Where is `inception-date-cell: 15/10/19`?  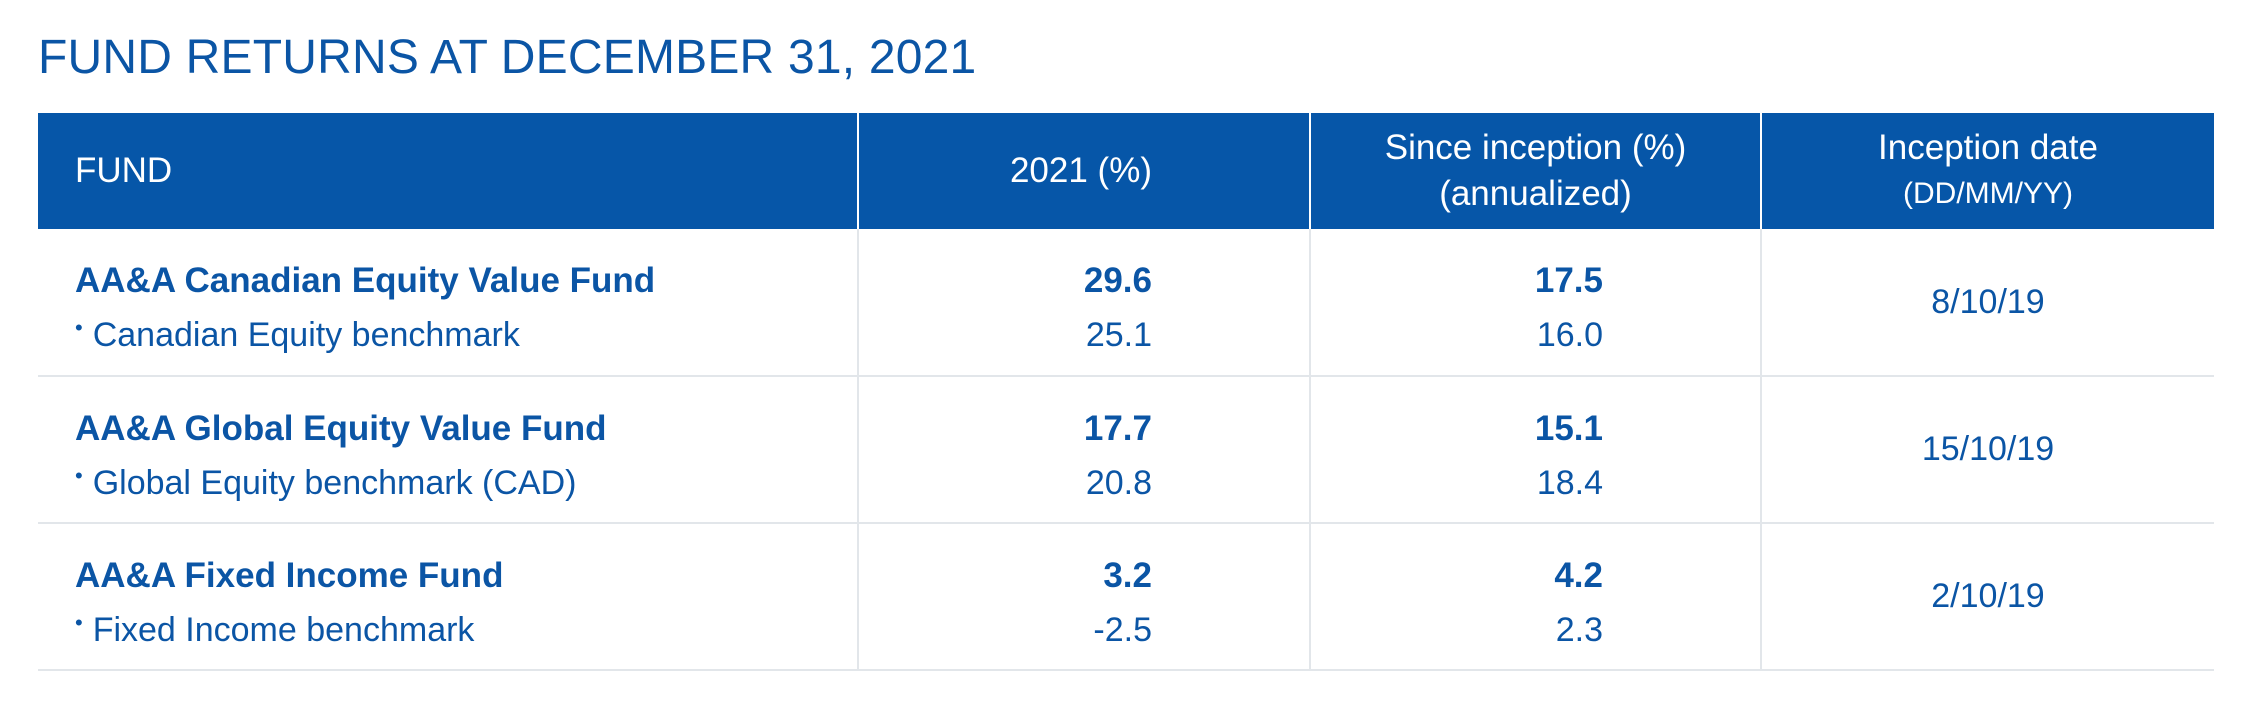
inception-date-cell: 15/10/19 is located at coordinates (1987, 449).